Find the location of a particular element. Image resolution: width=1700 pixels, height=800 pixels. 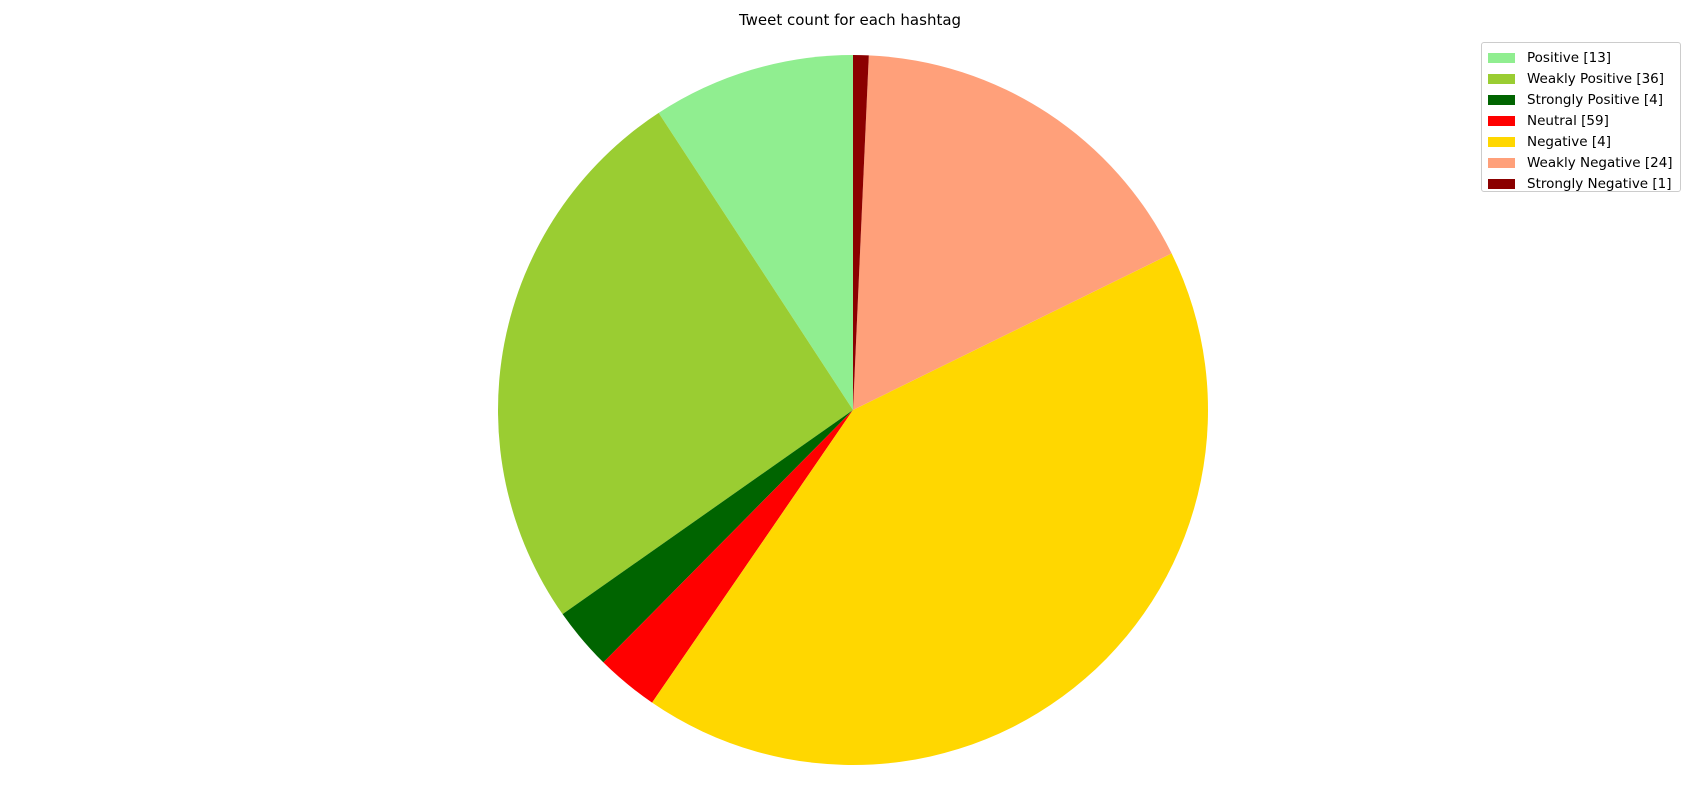

legend-item: Weakly Positive [36] is located at coordinates (1581, 78).